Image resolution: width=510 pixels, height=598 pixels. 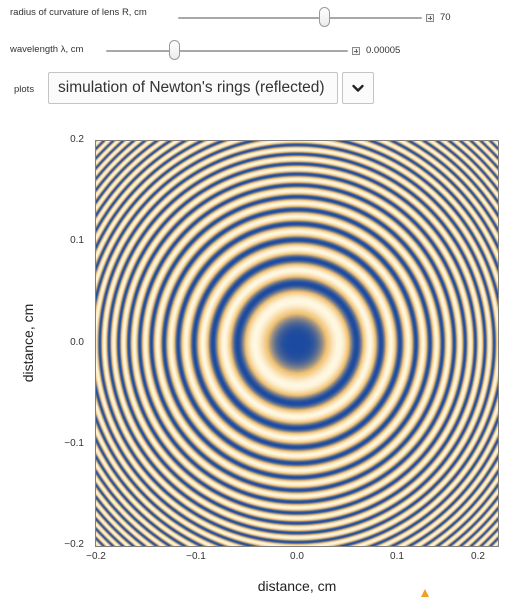 What do you see at coordinates (196, 556) in the screenshot?
I see `x-tick-label: −0.1` at bounding box center [196, 556].